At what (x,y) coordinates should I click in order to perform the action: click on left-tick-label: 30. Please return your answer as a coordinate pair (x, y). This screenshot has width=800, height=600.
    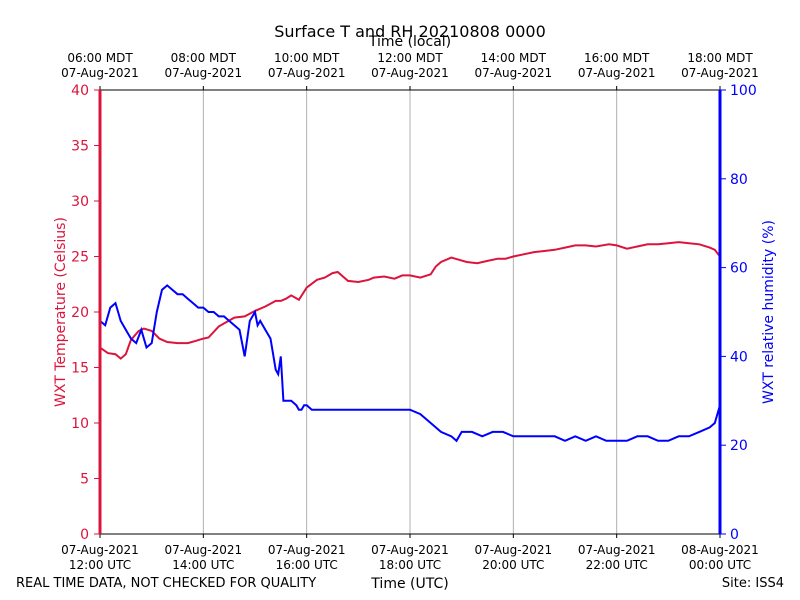
    Looking at the image, I should click on (80, 202).